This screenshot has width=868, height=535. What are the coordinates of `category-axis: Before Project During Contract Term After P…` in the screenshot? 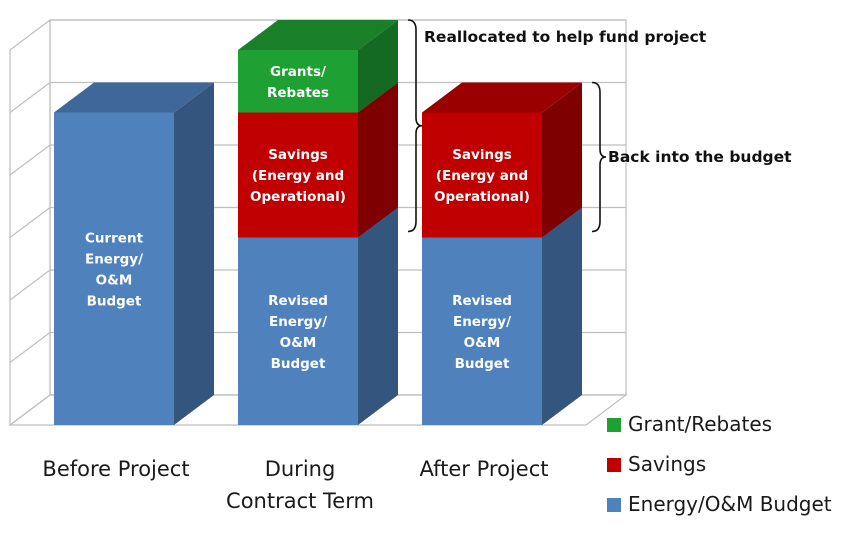 It's located at (295, 485).